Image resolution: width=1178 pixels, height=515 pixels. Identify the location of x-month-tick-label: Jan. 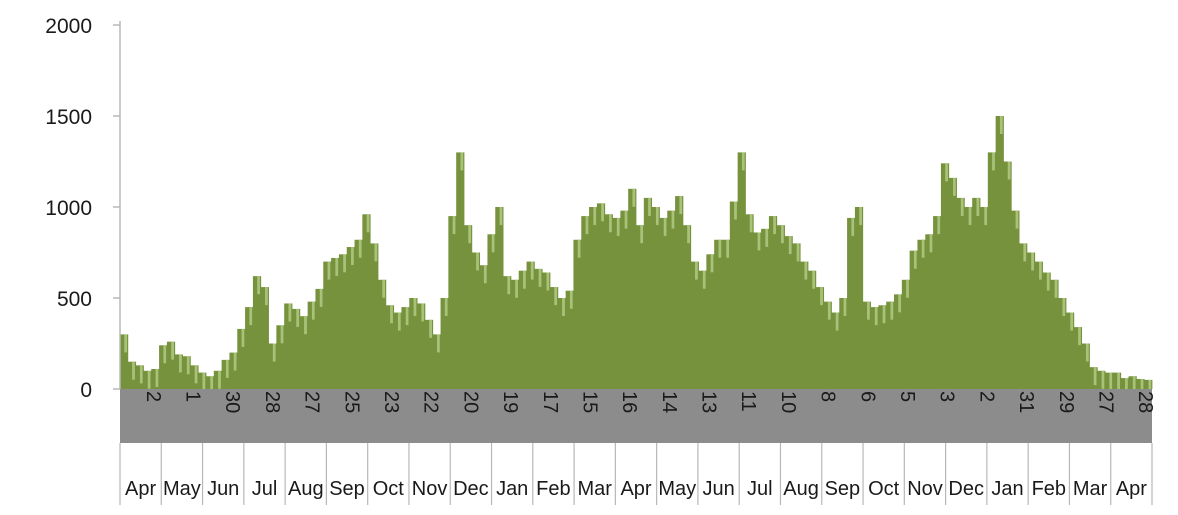
(512, 489).